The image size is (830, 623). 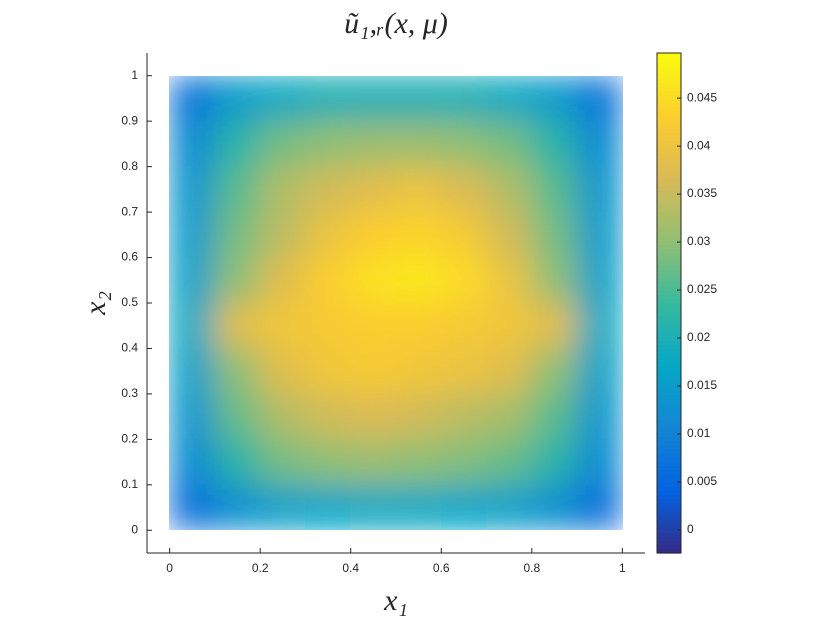 I want to click on x-axis-label: x₁, so click(x=395, y=600).